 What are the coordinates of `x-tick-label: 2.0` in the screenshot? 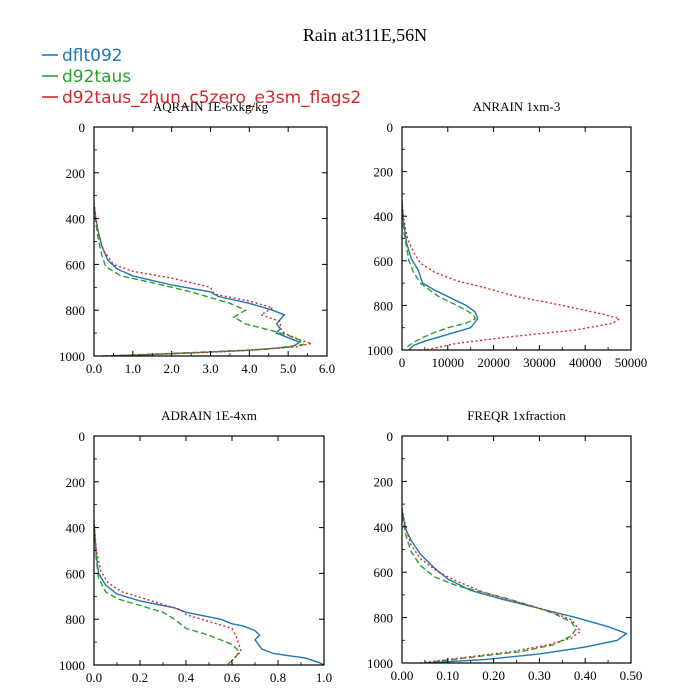 It's located at (172, 368).